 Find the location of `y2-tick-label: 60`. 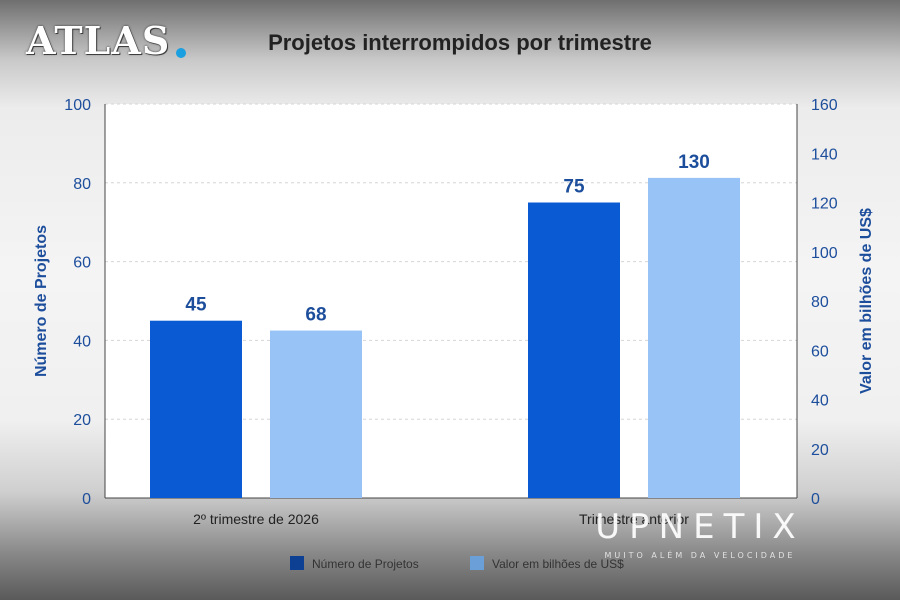

y2-tick-label: 60 is located at coordinates (820, 351).